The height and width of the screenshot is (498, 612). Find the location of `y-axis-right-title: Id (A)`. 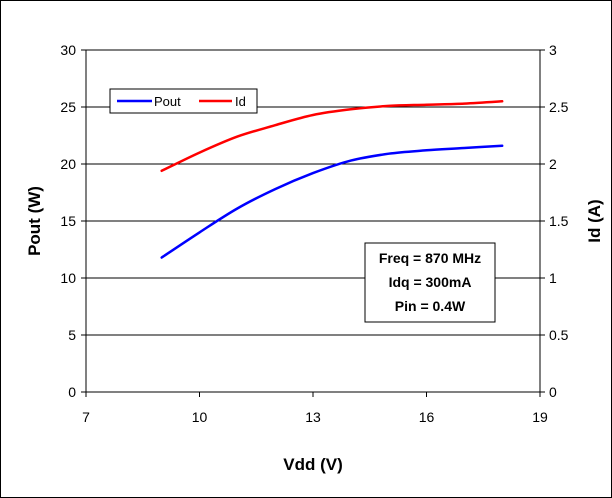

y-axis-right-title: Id (A) is located at coordinates (594, 220).